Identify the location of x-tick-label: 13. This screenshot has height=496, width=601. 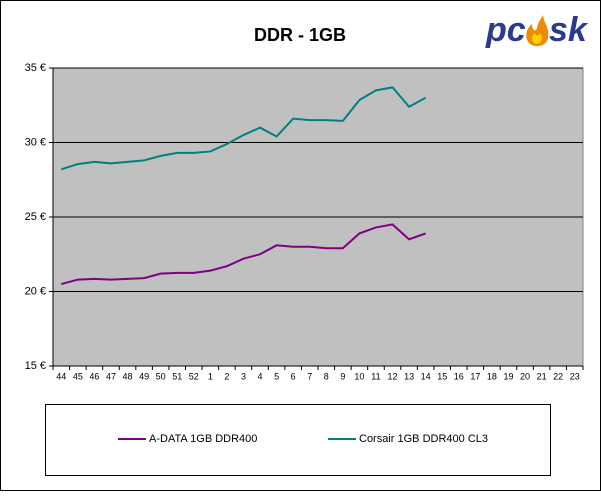
(409, 376).